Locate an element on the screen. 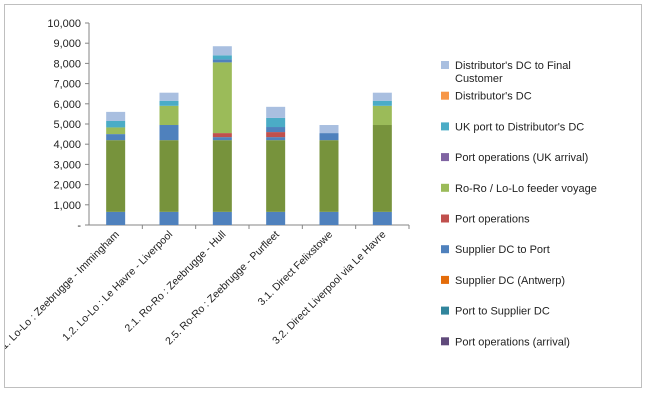  legend-label: Customer is located at coordinates (479, 79).